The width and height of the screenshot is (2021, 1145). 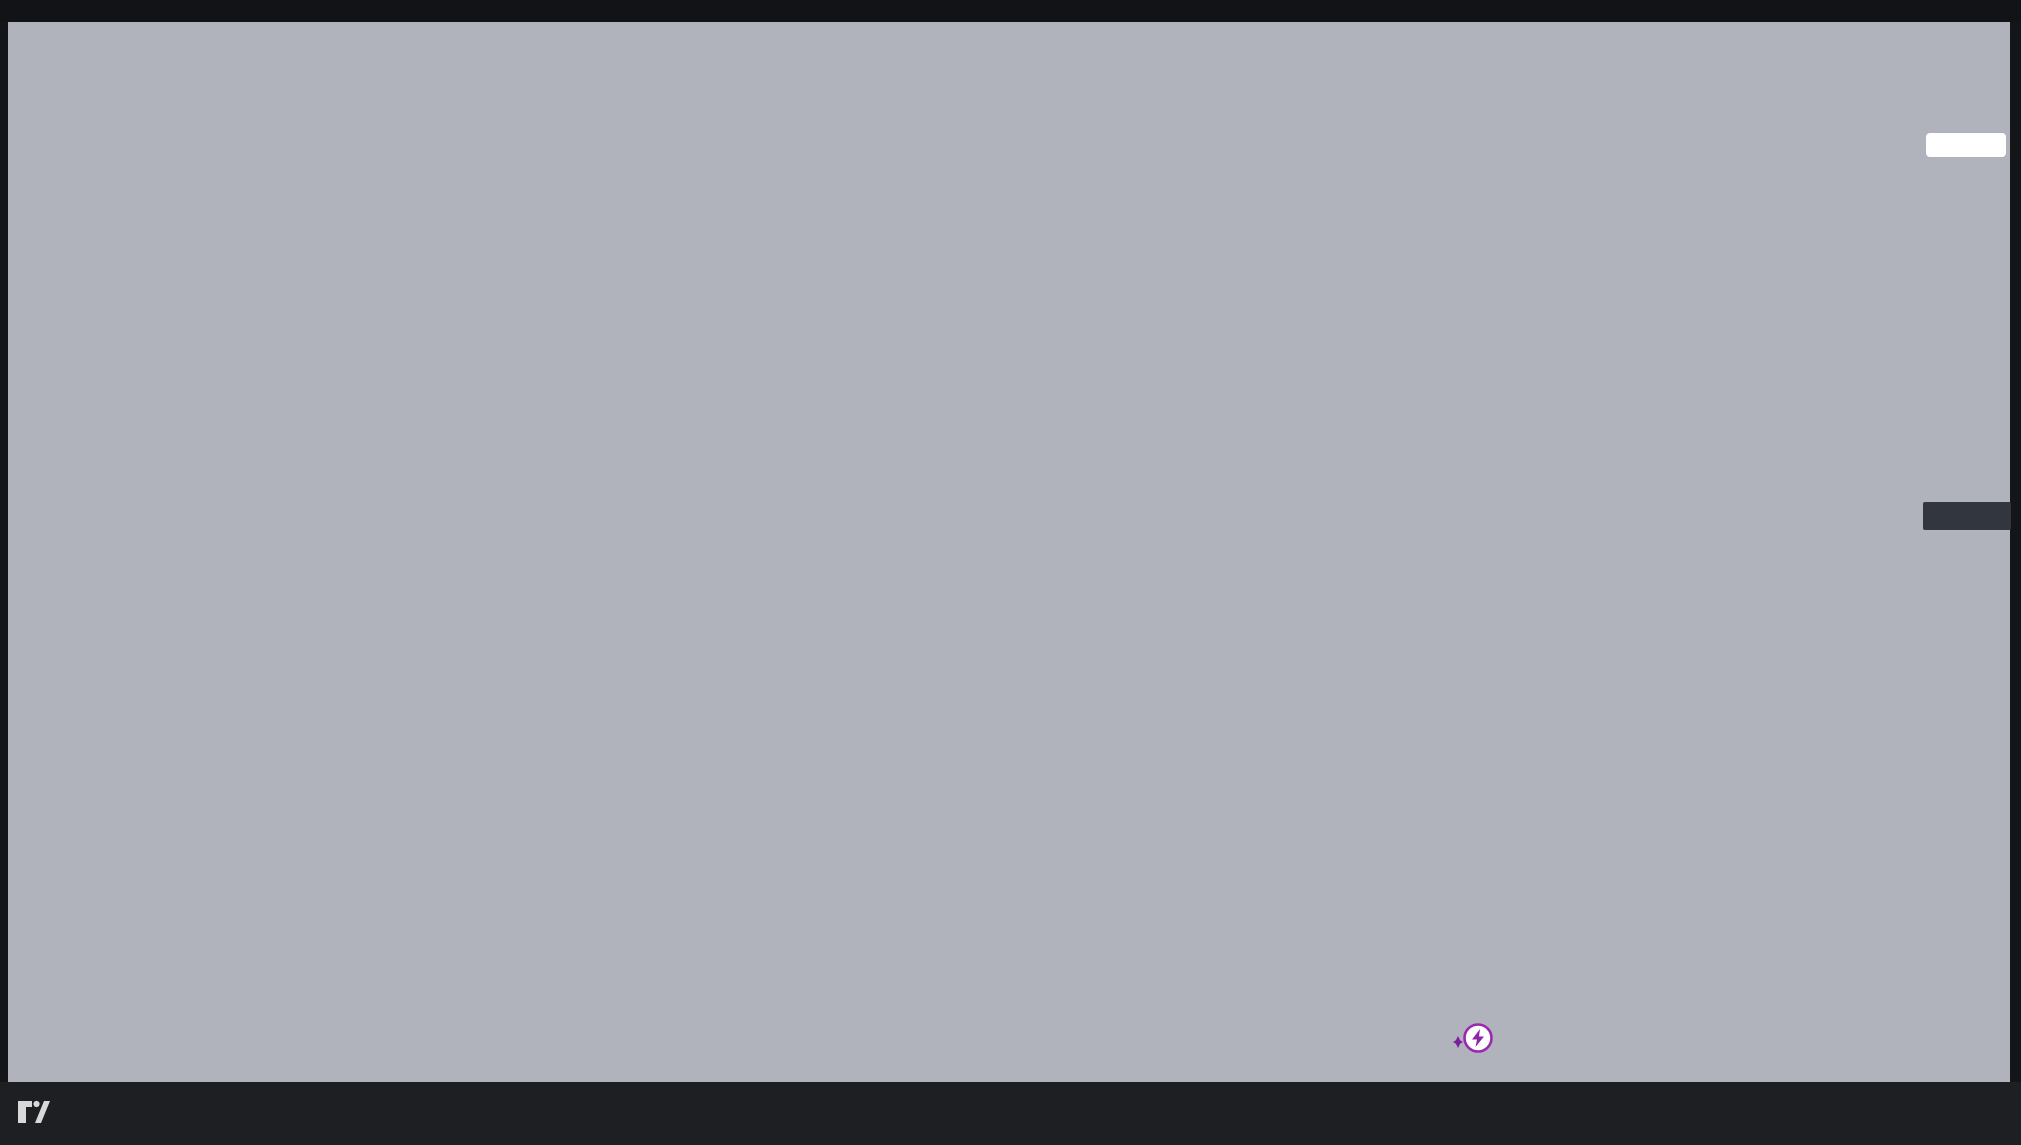 What do you see at coordinates (1966, 145) in the screenshot?
I see `currency-toggle-button` at bounding box center [1966, 145].